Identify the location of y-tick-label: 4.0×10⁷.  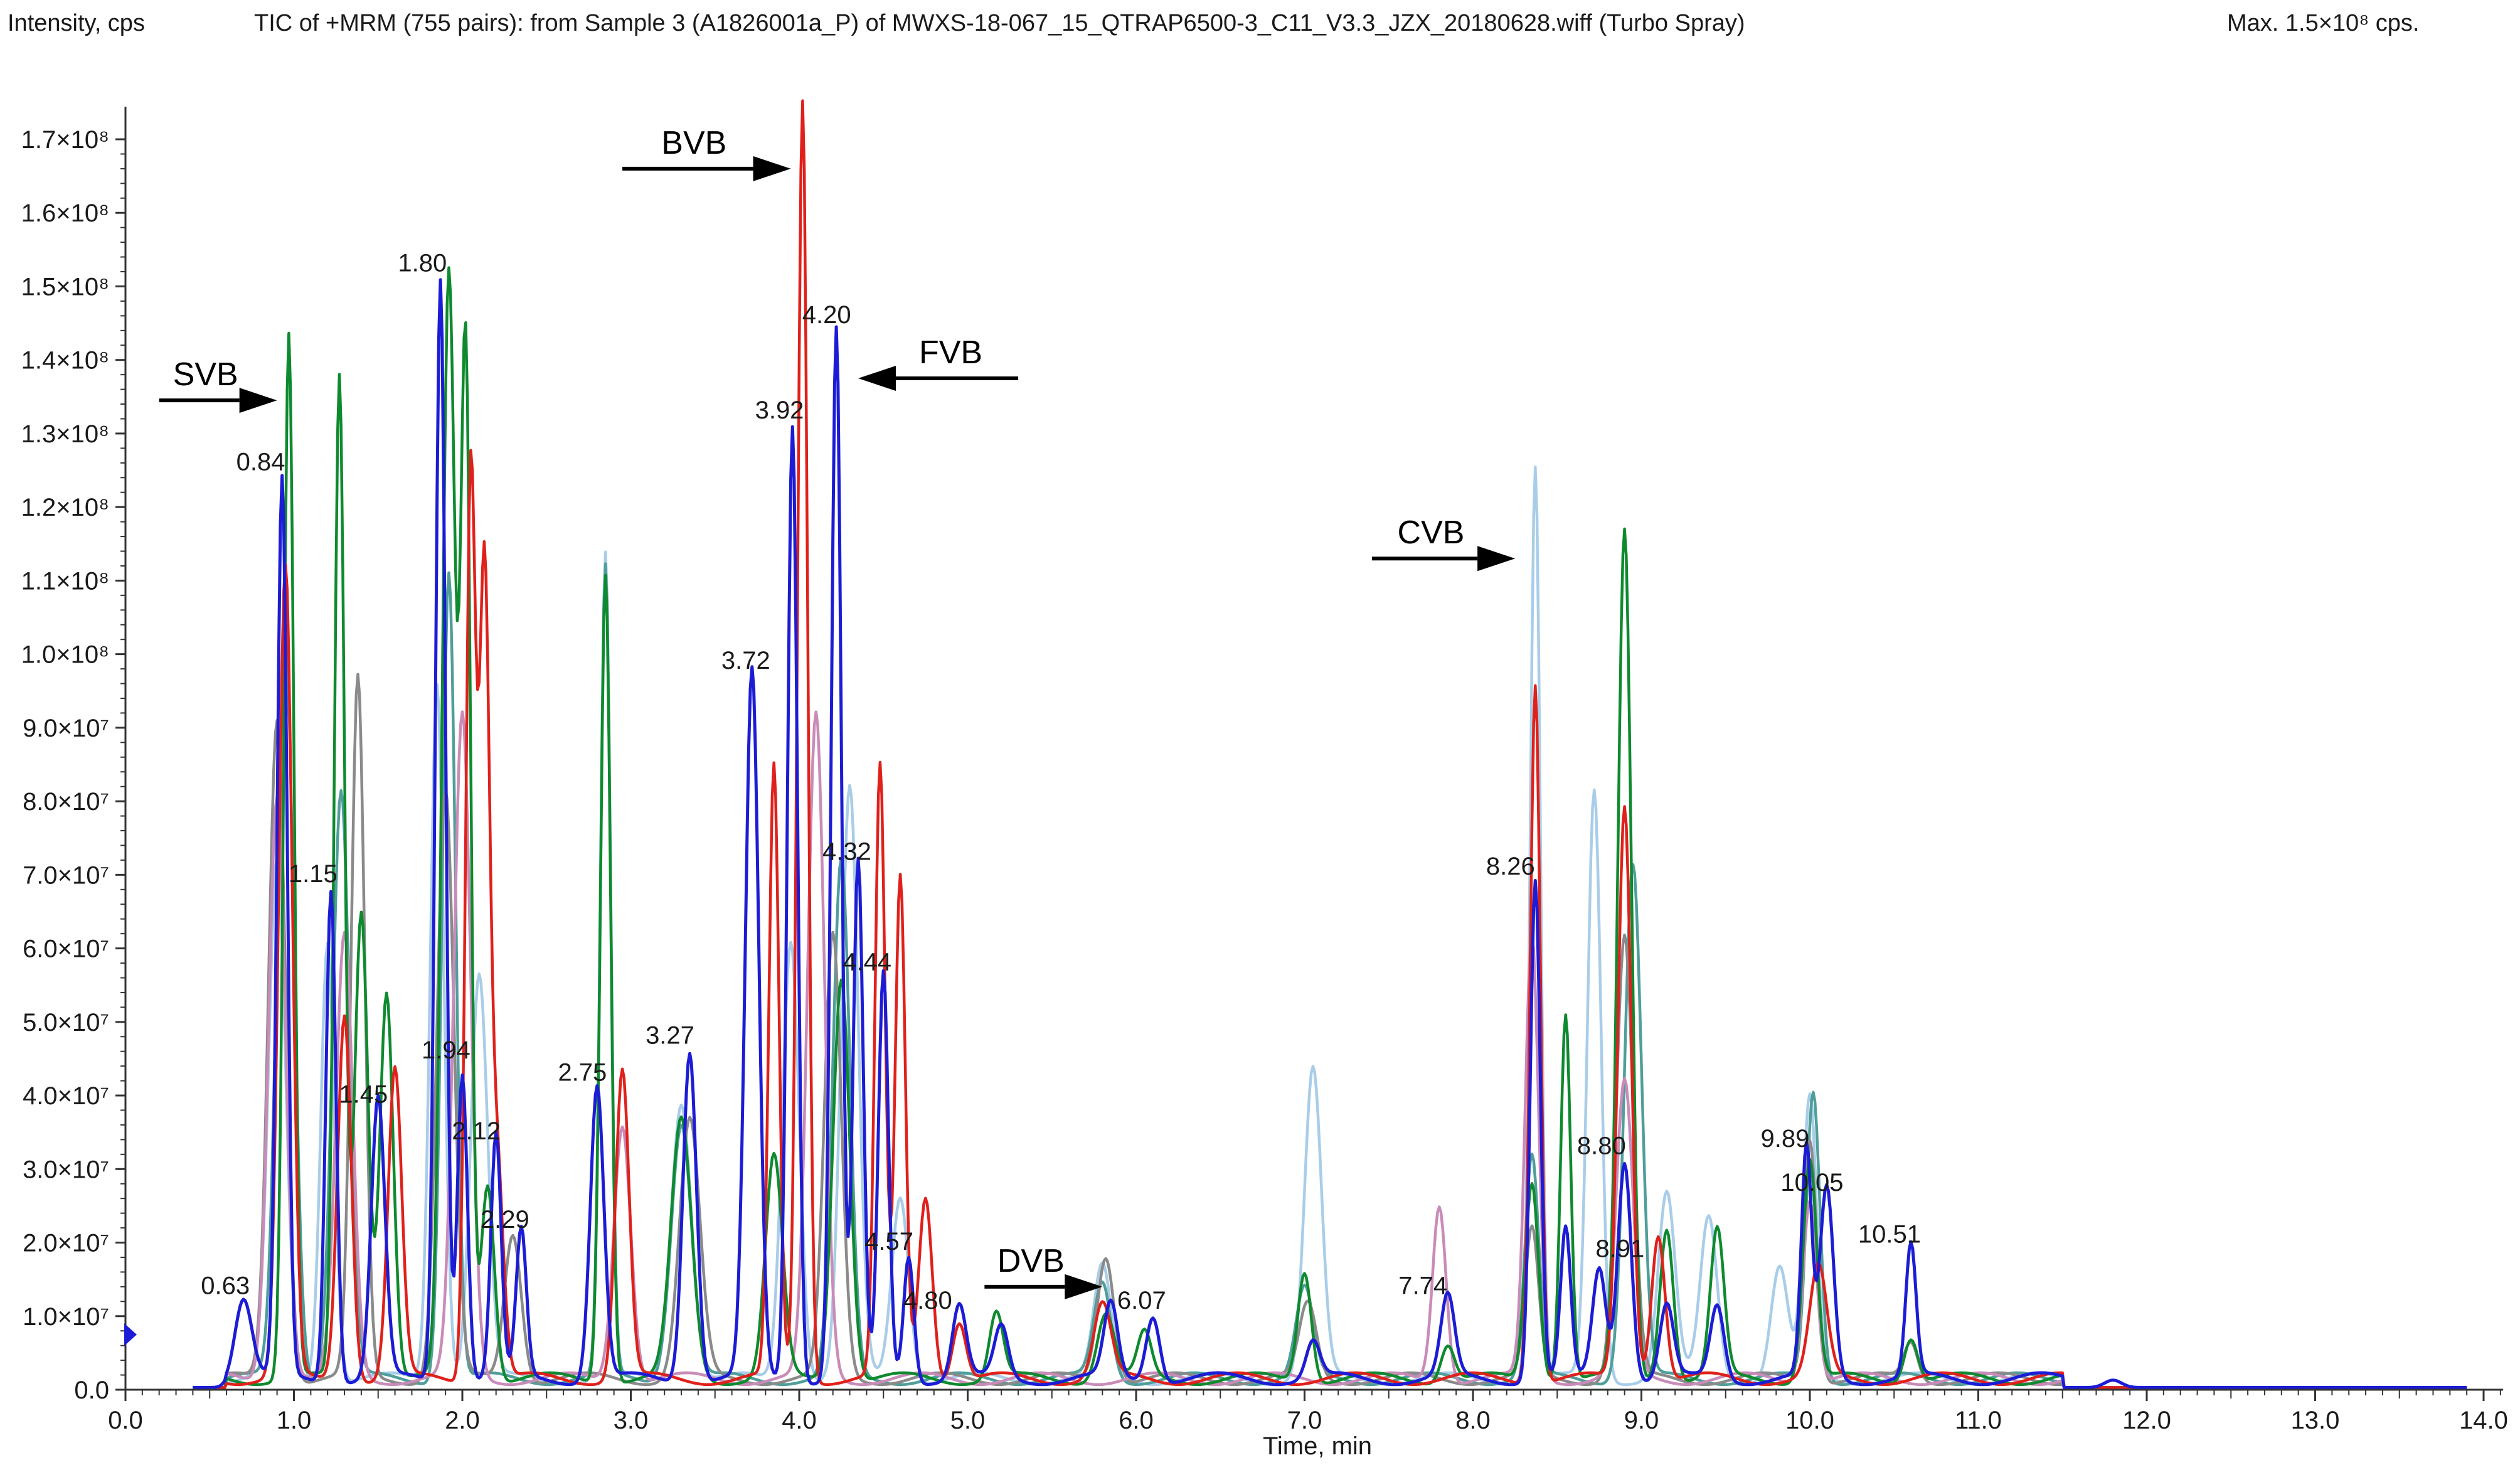
(66, 1096).